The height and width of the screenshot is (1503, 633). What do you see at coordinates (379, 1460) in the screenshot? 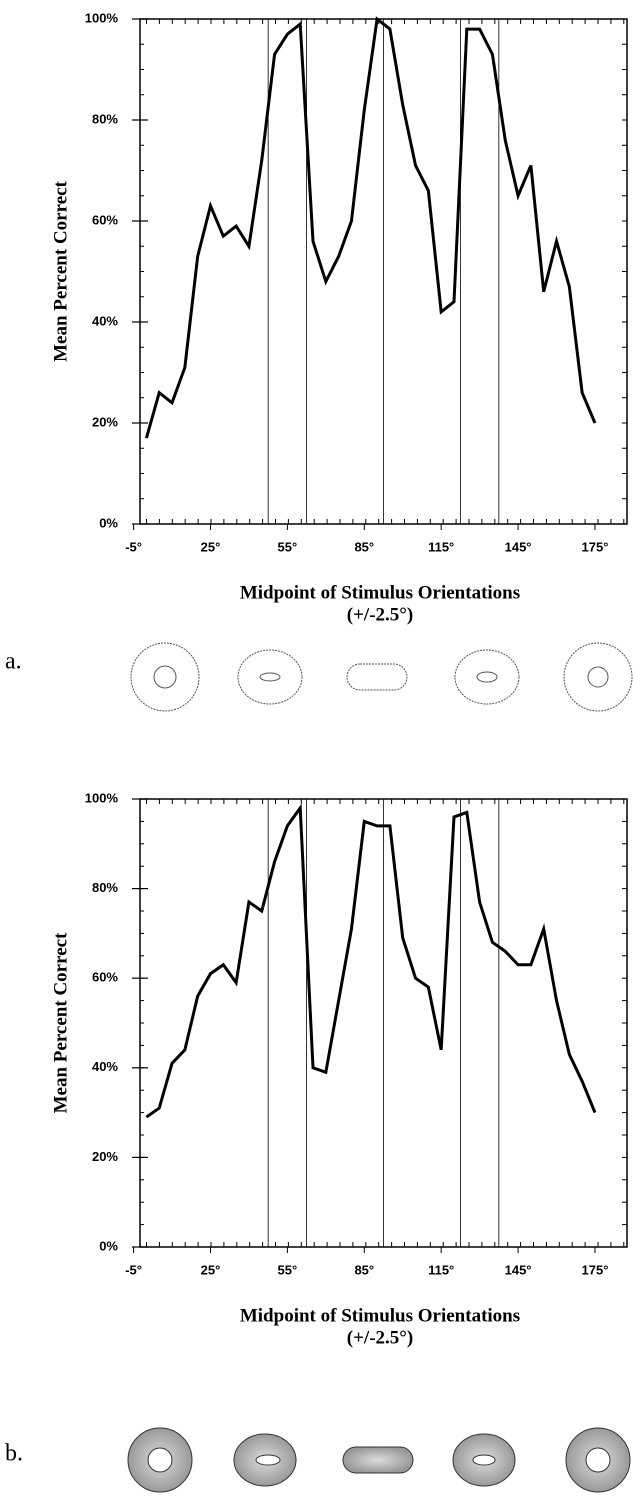
I see `icons-b` at bounding box center [379, 1460].